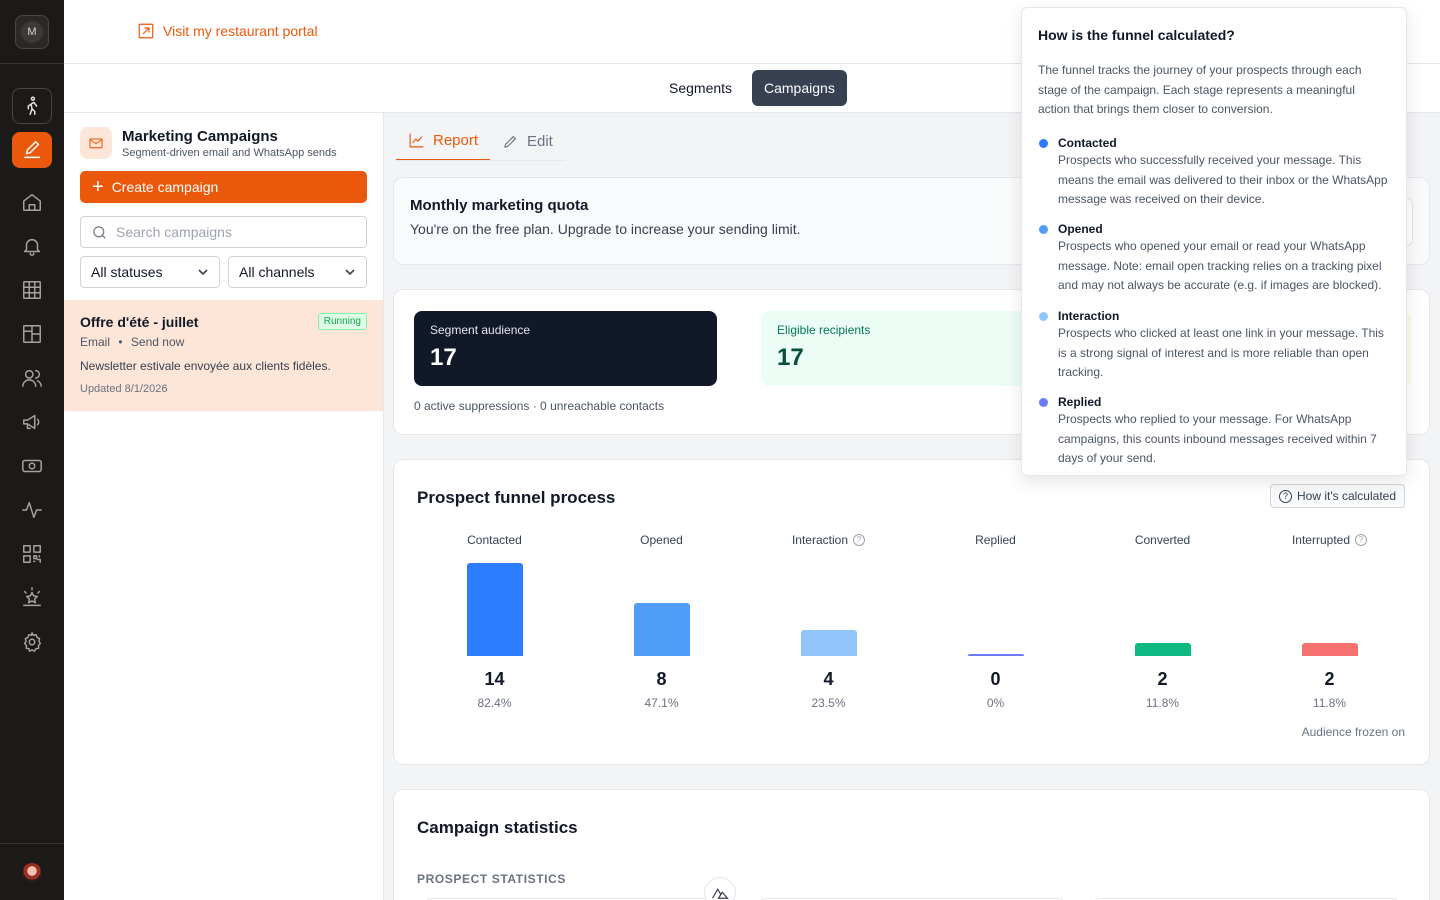 Image resolution: width=1440 pixels, height=900 pixels. Describe the element at coordinates (98, 187) in the screenshot. I see `plus-icon: +` at that location.